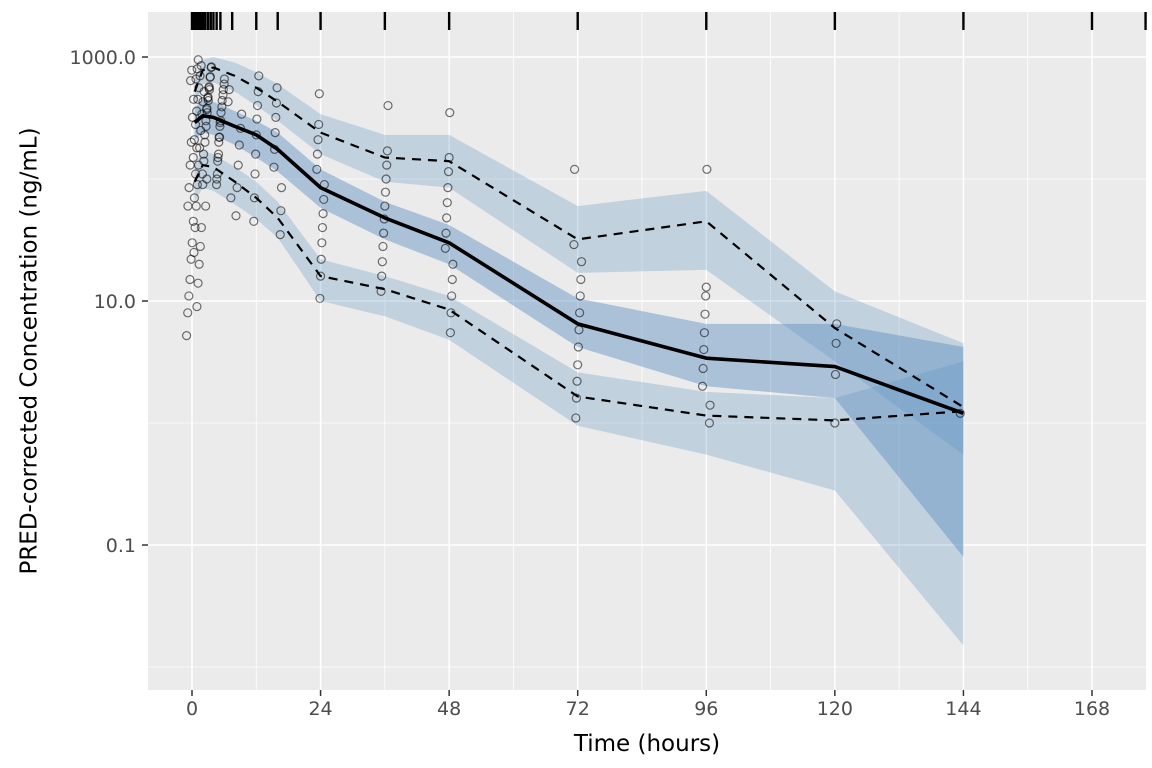 The width and height of the screenshot is (1152, 768). Describe the element at coordinates (648, 705) in the screenshot. I see `x-axis: 0 24 48 72 96 120 144 168` at that location.